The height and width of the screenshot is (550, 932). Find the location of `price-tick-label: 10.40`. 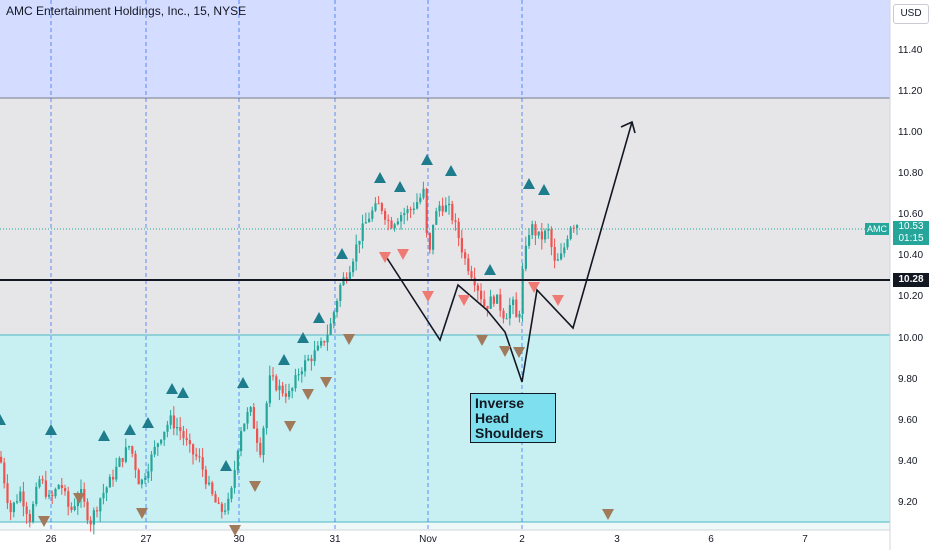

price-tick-label: 10.40 is located at coordinates (911, 255).